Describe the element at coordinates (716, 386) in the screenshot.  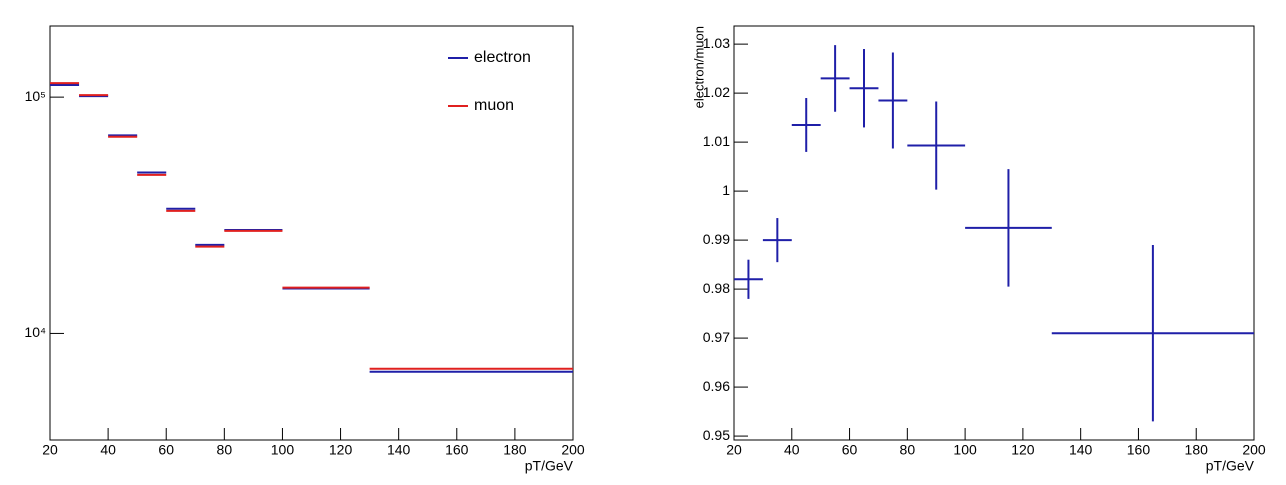
I see `y-tick-label: 0.96` at that location.